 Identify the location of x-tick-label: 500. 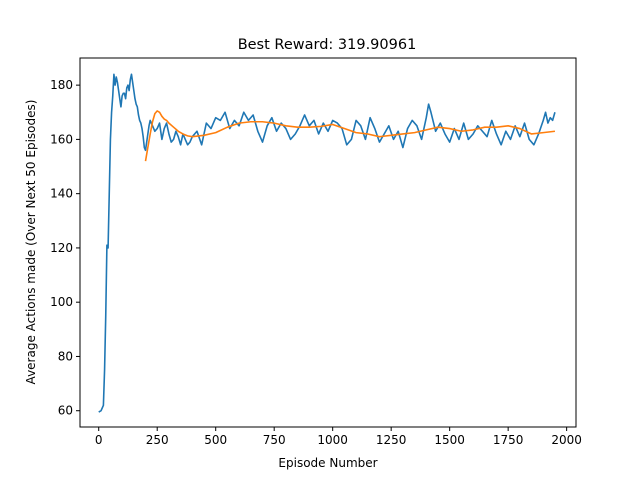
(215, 440).